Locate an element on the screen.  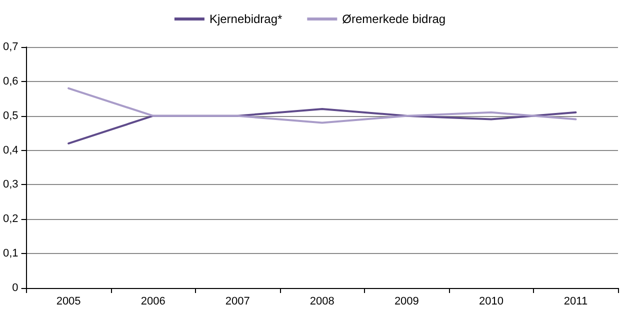
x-tick-label: 2007 is located at coordinates (237, 302).